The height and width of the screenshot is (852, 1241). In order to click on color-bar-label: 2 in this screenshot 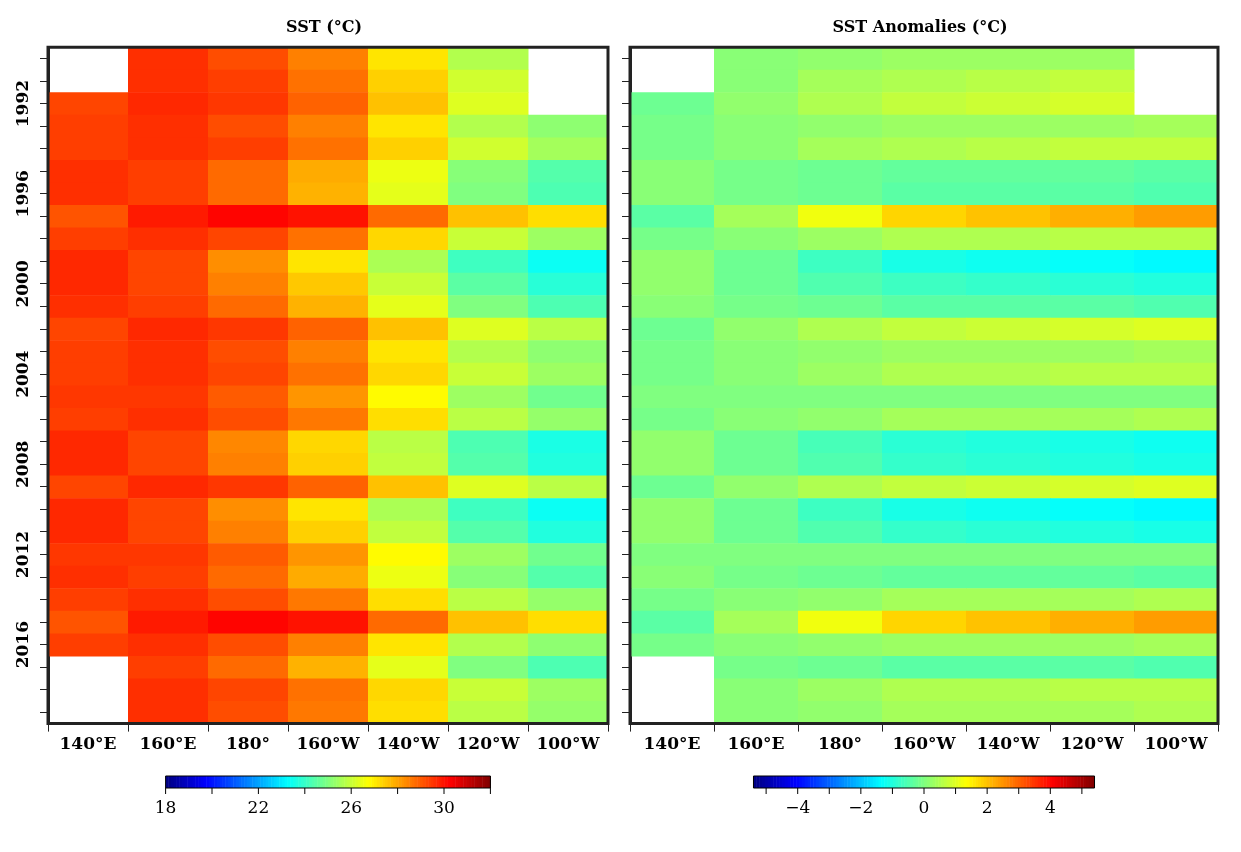, I will do `click(987, 806)`.